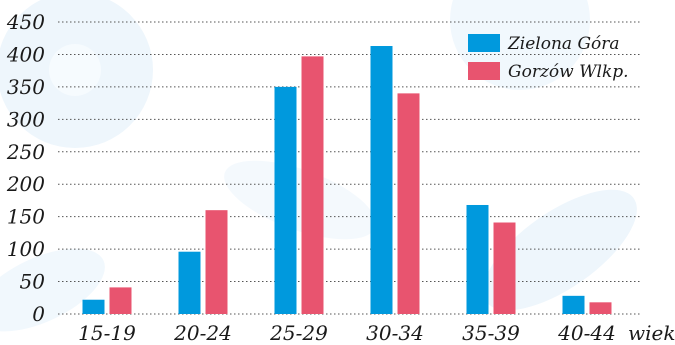  What do you see at coordinates (75, 70) in the screenshot?
I see `bg-flower-left-center` at bounding box center [75, 70].